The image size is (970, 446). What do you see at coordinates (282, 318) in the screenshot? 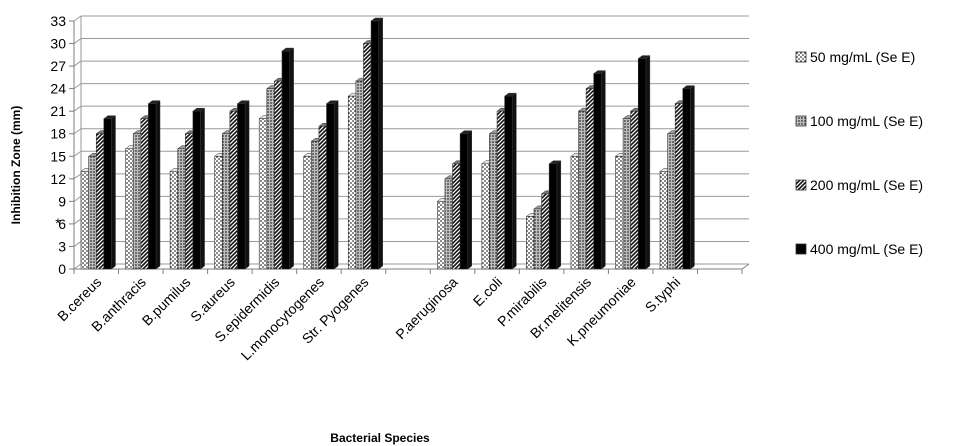
I see `x-tick-label: L.monocytogenes` at bounding box center [282, 318].